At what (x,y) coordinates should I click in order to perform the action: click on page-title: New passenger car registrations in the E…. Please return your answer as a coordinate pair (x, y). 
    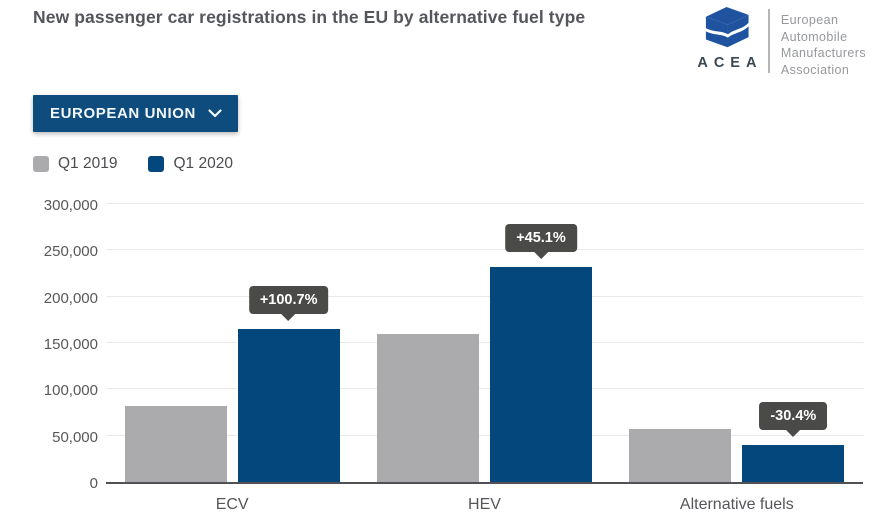
    Looking at the image, I should click on (309, 17).